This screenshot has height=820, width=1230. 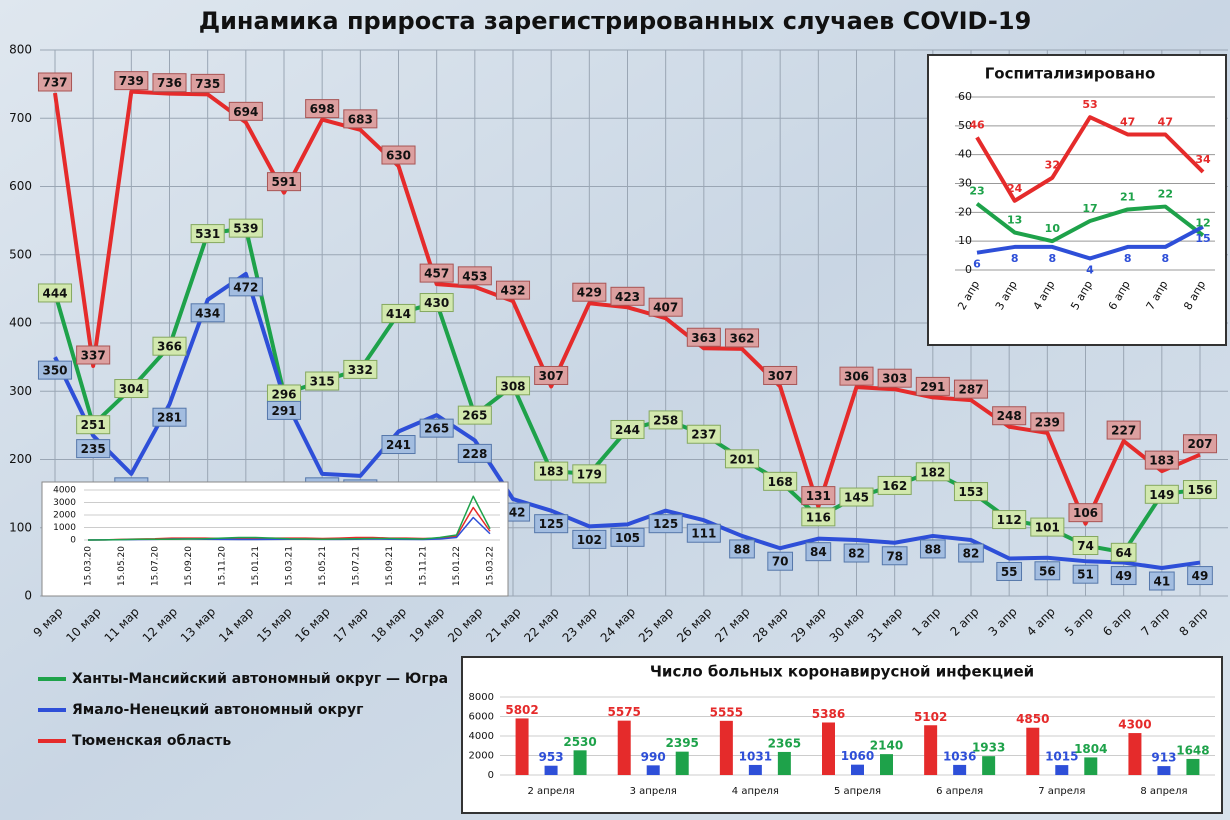 What do you see at coordinates (780, 482) in the screenshot?
I see `data-label: 168` at bounding box center [780, 482].